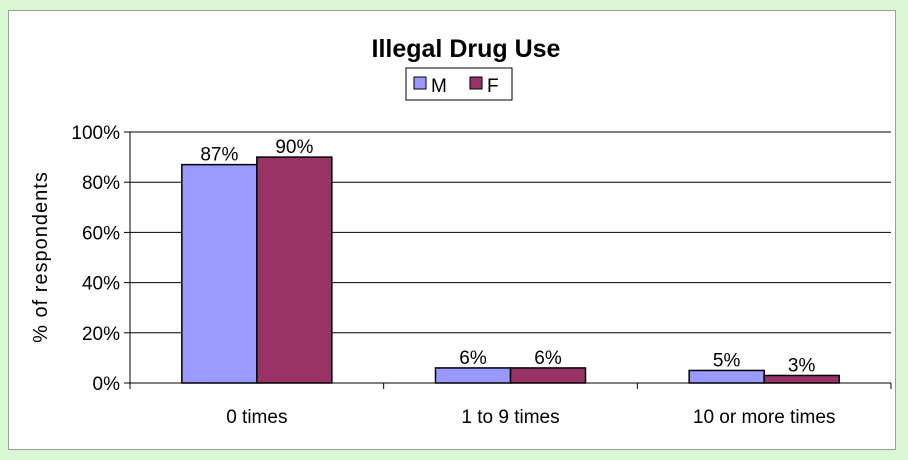 This screenshot has height=460, width=908. Describe the element at coordinates (101, 334) in the screenshot. I see `y-tick-label: 20%` at that location.